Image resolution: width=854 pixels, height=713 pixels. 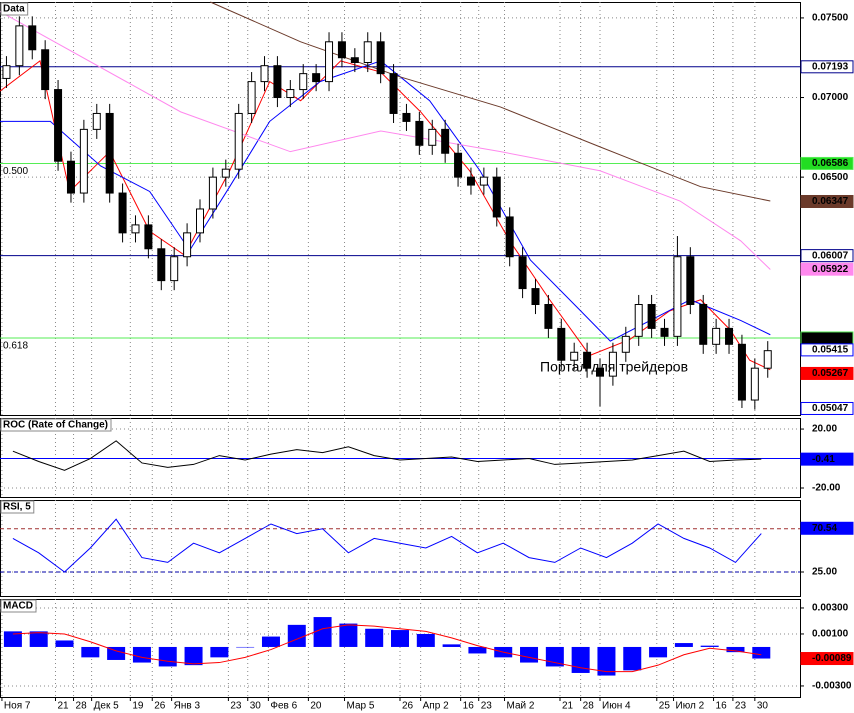 What do you see at coordinates (690, 706) in the screenshot?
I see `x-tick-label: Июл 2` at bounding box center [690, 706].